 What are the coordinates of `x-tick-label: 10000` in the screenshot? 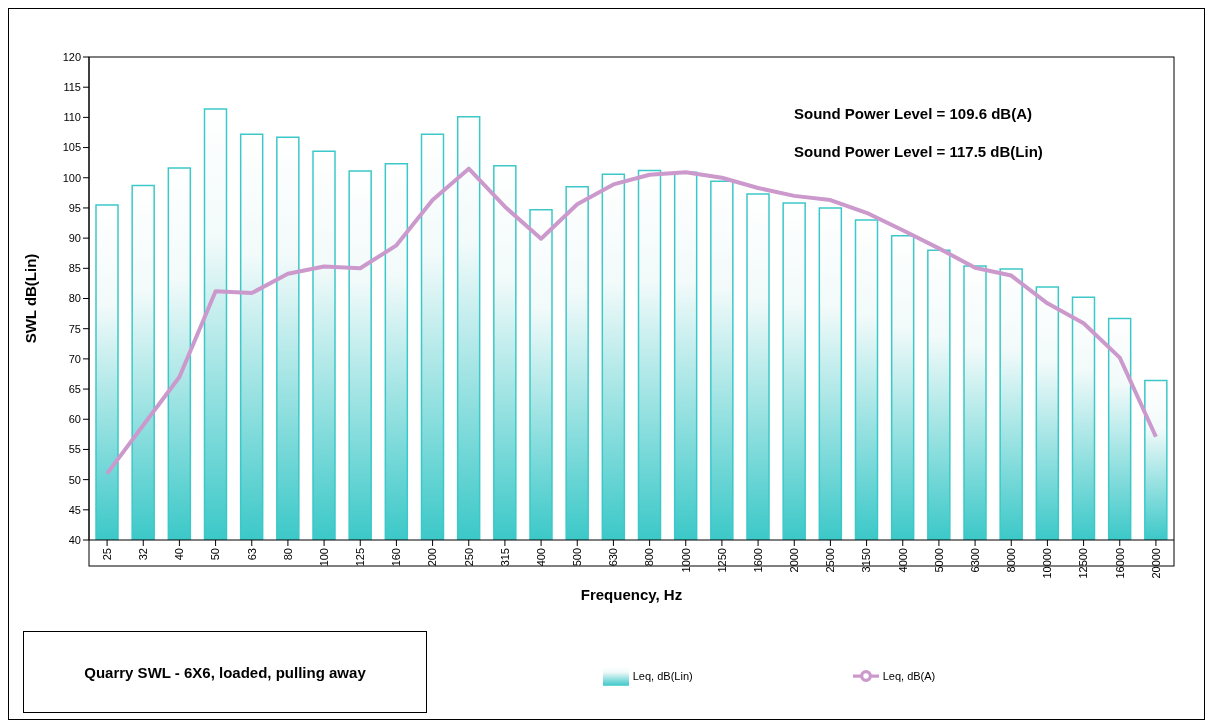 It's located at (1047, 563).